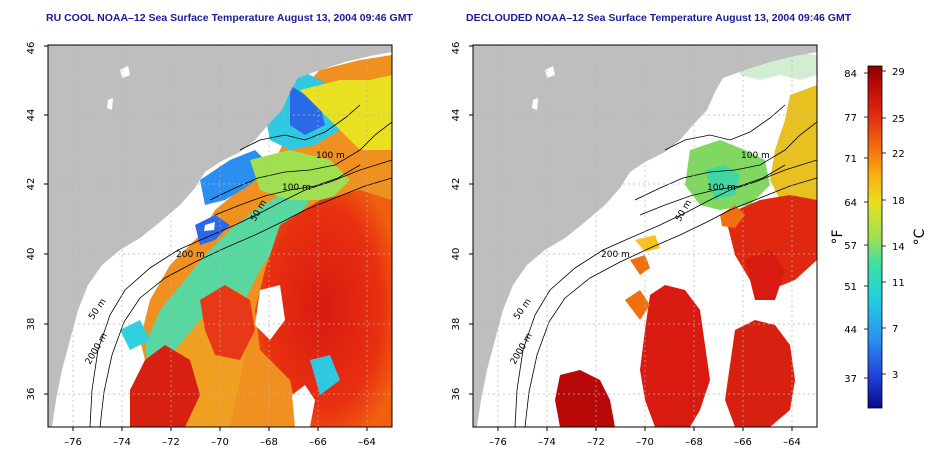  What do you see at coordinates (850, 330) in the screenshot?
I see `colorbar-f-tick: 44` at bounding box center [850, 330].